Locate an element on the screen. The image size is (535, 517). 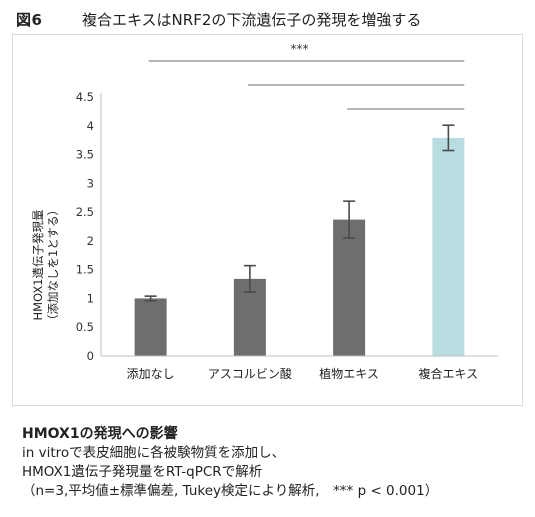
figure-header: 図6 複合エキスはNRF2の下流遺伝子の発現を増強する is located at coordinates (269, 19).